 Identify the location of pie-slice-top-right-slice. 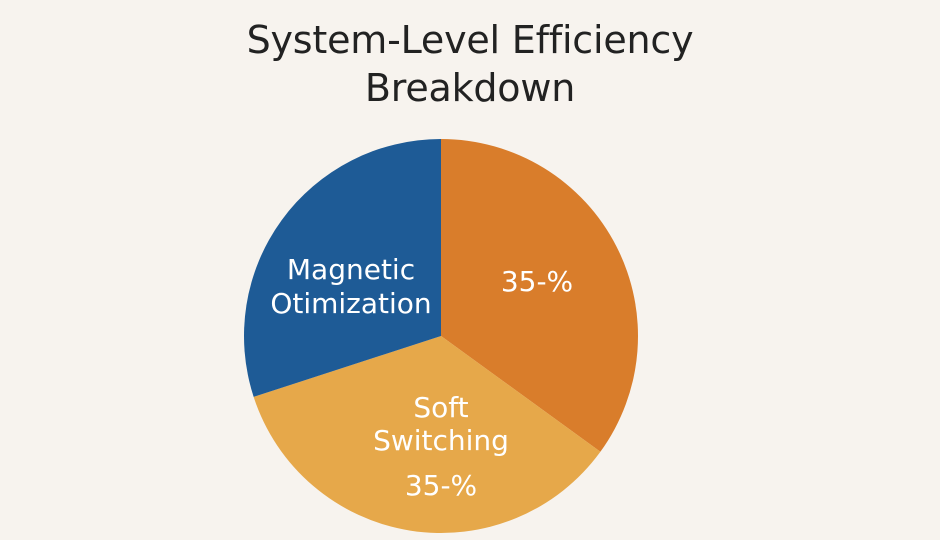
(539, 295).